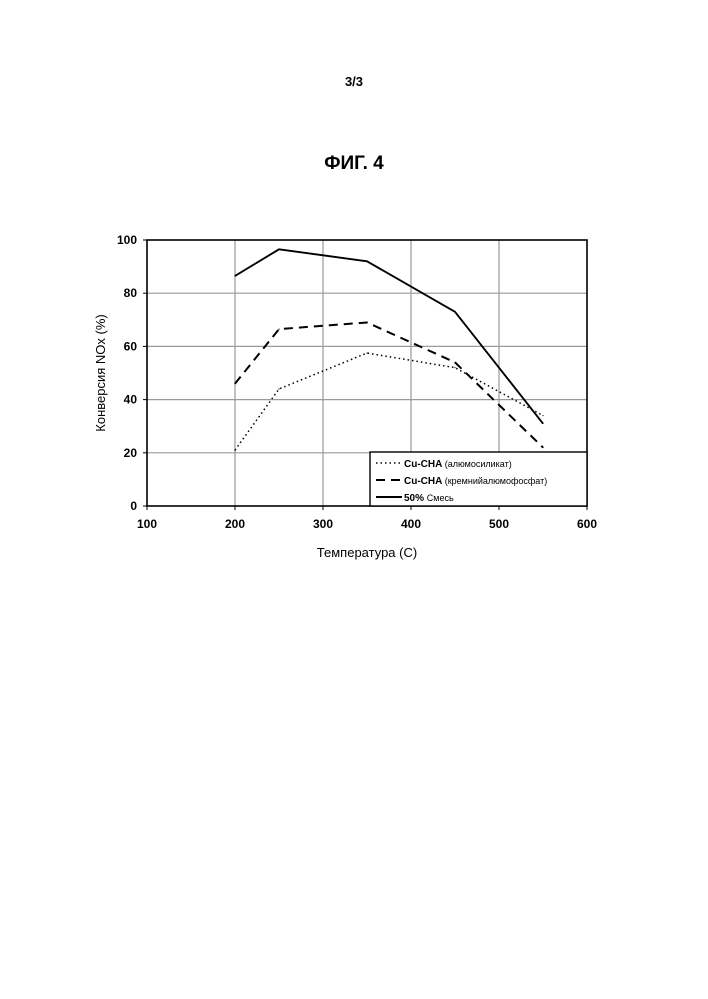  Describe the element at coordinates (131, 453) in the screenshot. I see `y-tick-label: 20` at that location.